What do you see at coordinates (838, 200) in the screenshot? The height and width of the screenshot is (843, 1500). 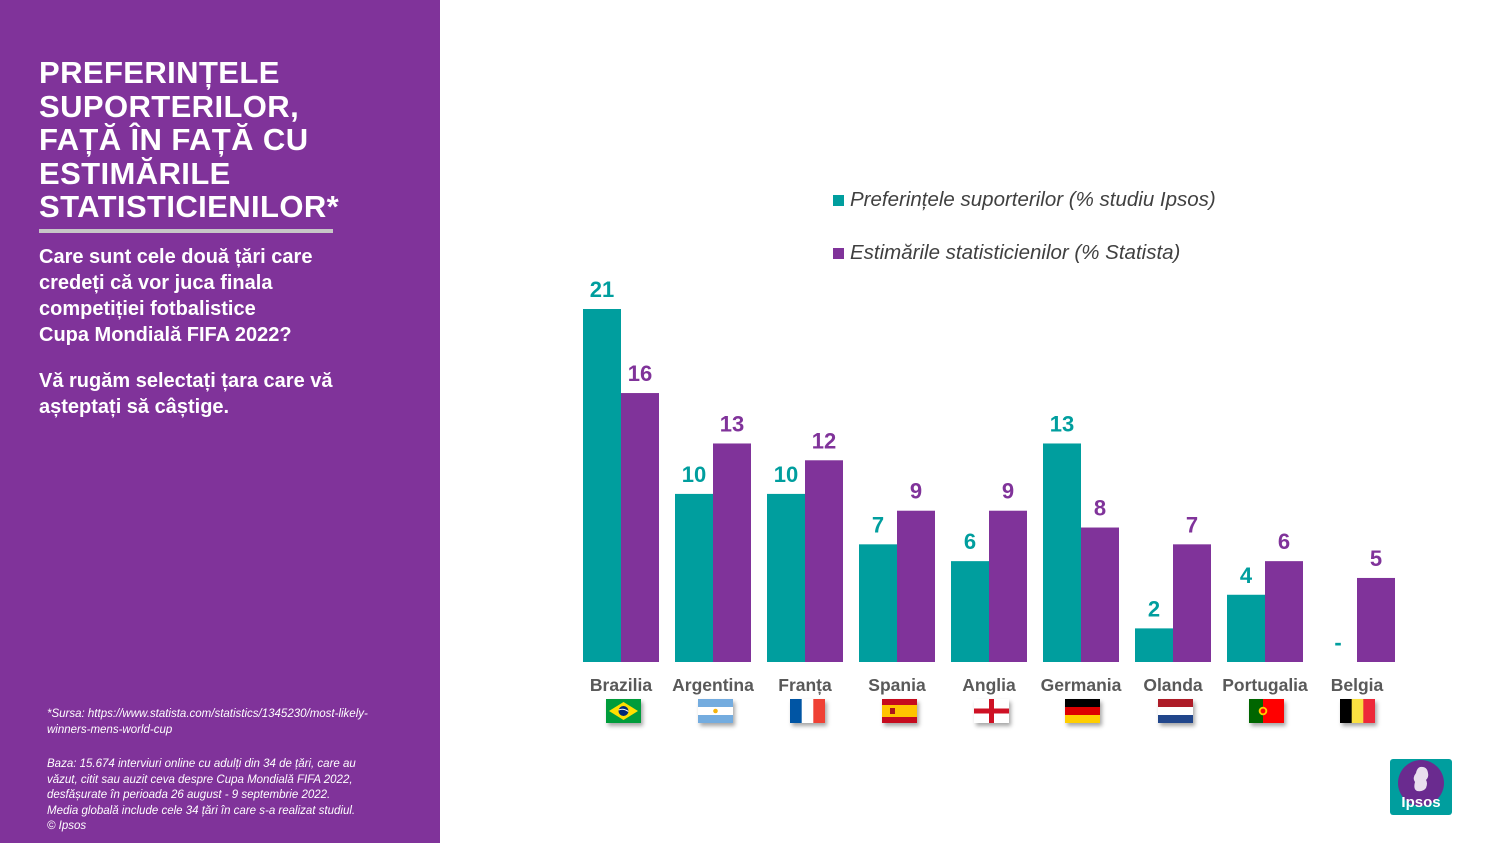 I see `legend-swatch-teal` at bounding box center [838, 200].